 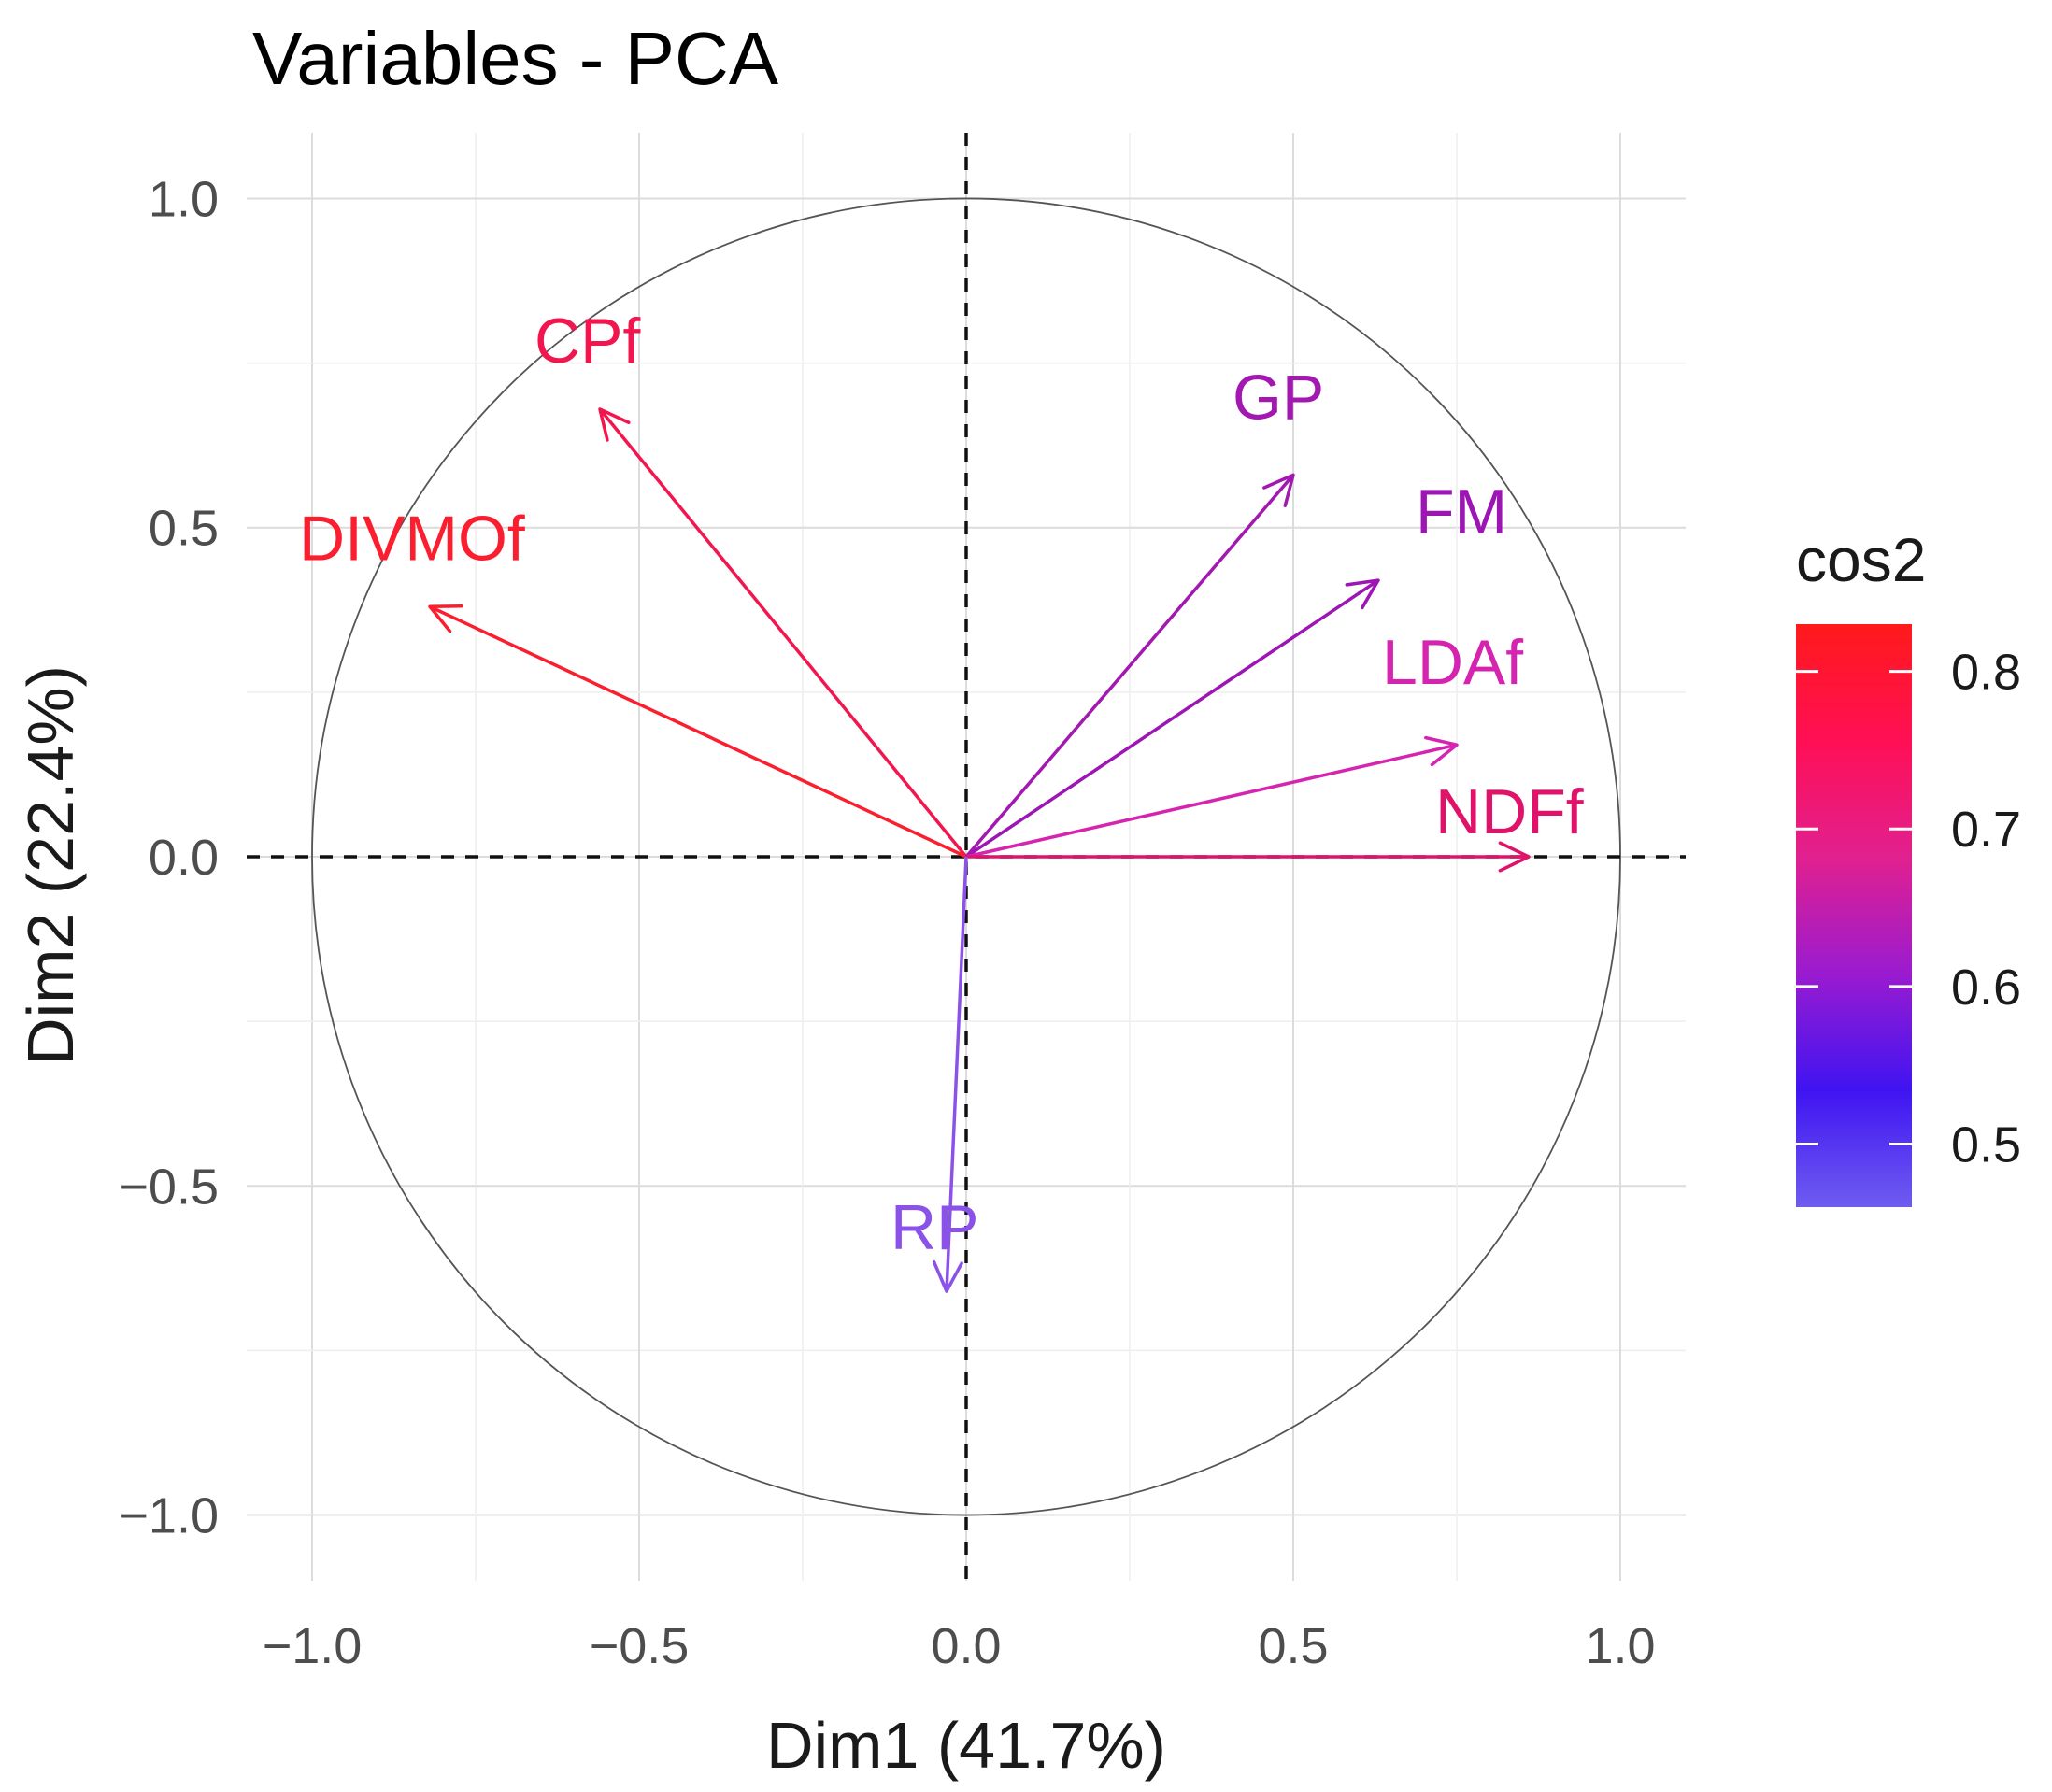 What do you see at coordinates (184, 858) in the screenshot?
I see `y-tick-label: 0.0` at bounding box center [184, 858].